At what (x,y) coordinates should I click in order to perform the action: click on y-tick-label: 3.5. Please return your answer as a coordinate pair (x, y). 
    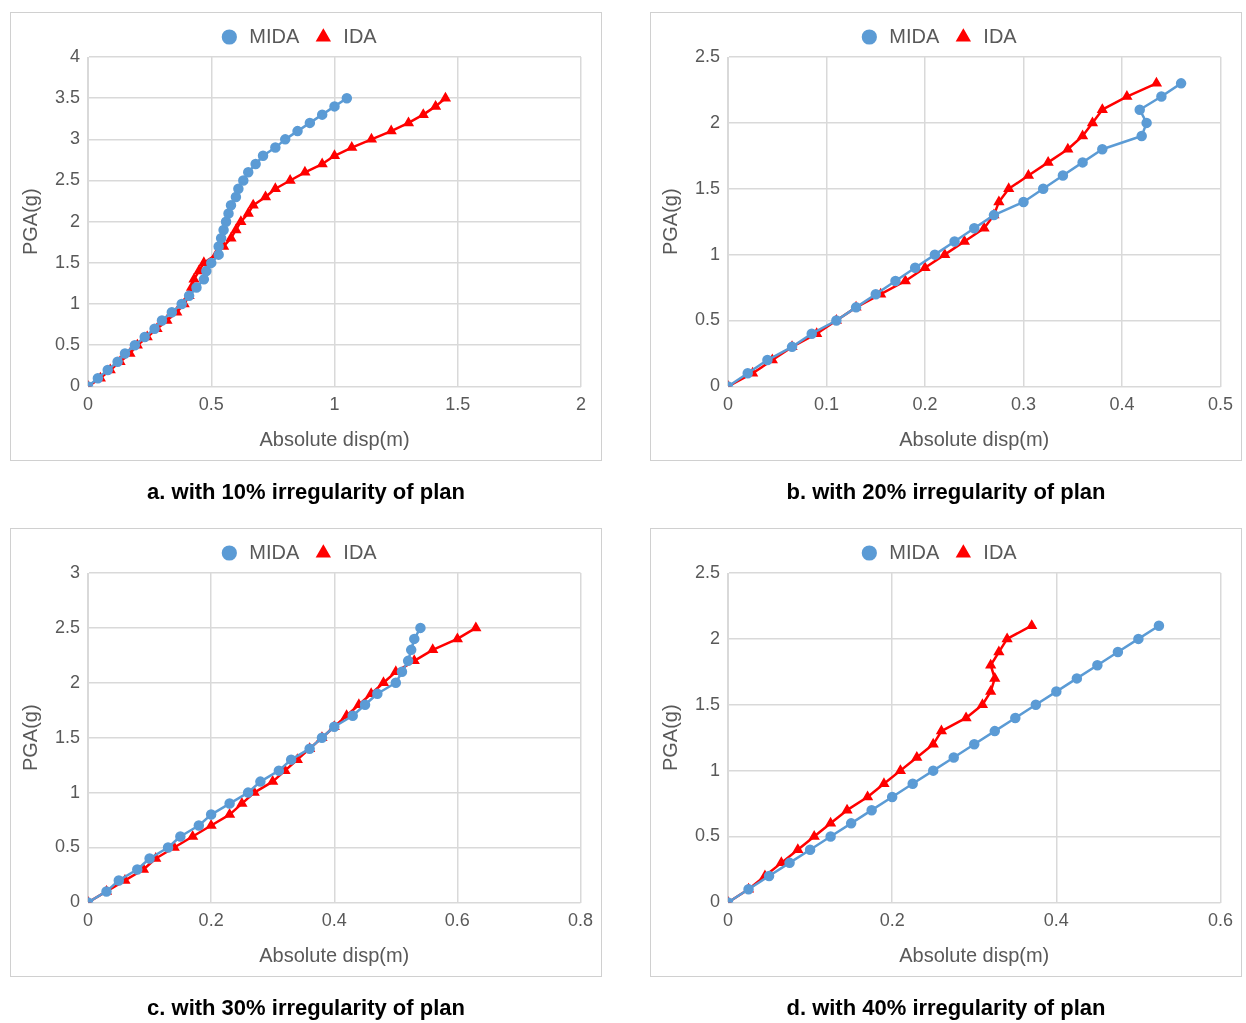
    Looking at the image, I should click on (67, 97).